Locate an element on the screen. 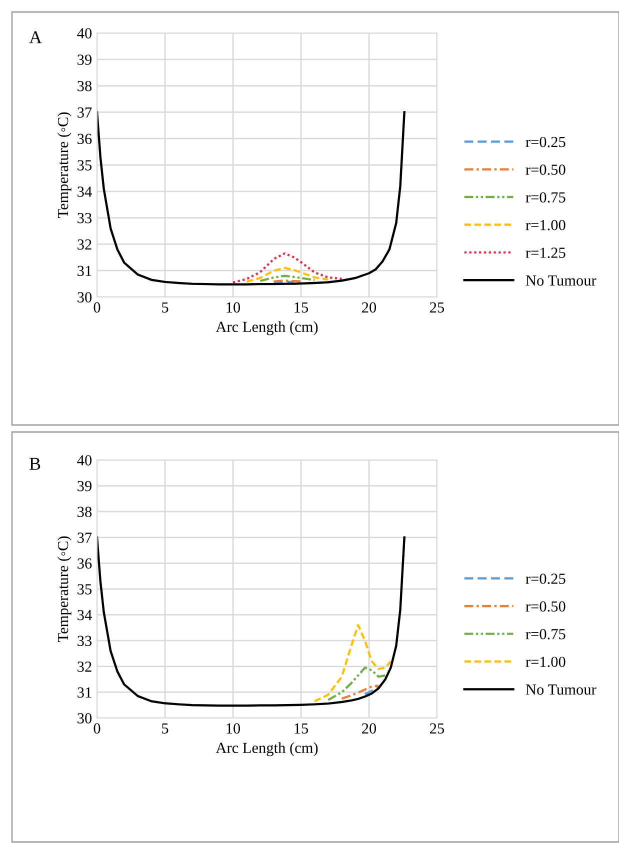 The height and width of the screenshot is (843, 619). chart-title: B is located at coordinates (35, 464).